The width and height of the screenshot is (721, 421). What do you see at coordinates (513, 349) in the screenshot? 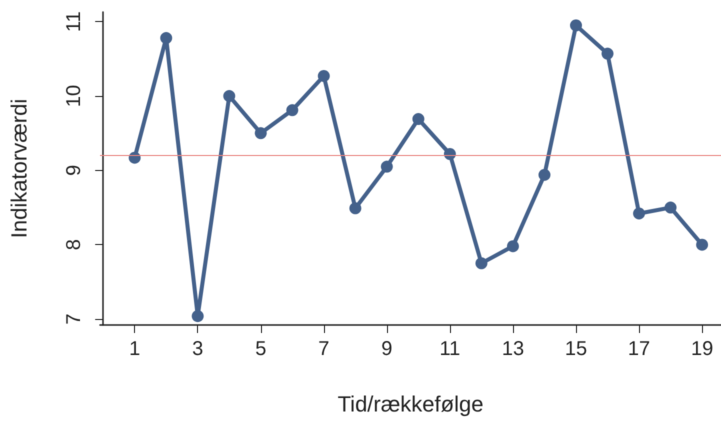
I see `x-tick-label: 13` at bounding box center [513, 349].